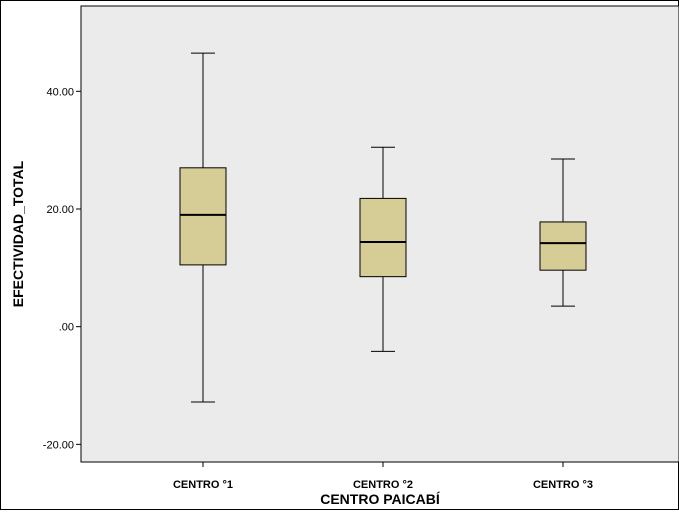 This screenshot has width=679, height=515. What do you see at coordinates (563, 485) in the screenshot?
I see `x-tick-label: CENTRO °3` at bounding box center [563, 485].